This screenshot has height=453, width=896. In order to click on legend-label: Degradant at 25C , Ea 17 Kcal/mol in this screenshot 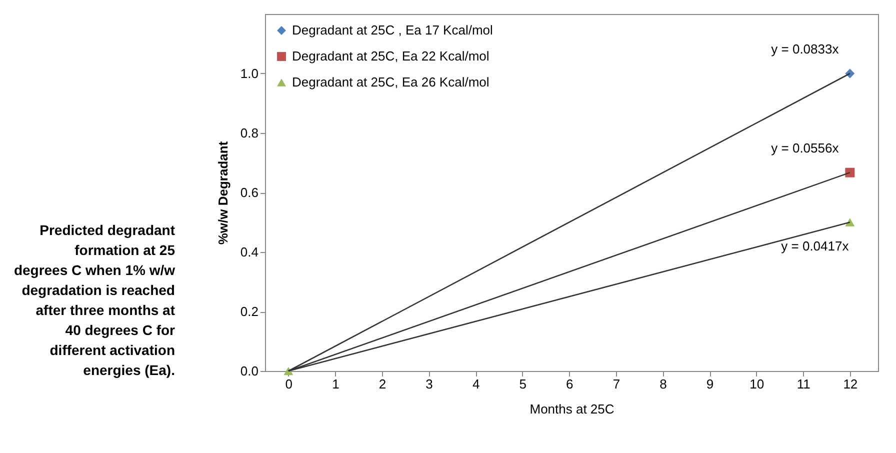, I will do `click(392, 30)`.